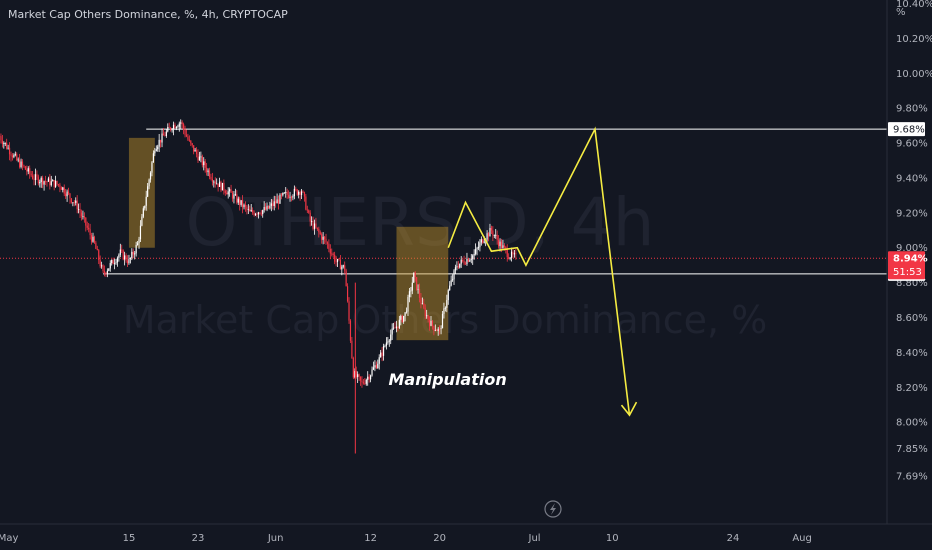  I want to click on projection-path, so click(539, 271).